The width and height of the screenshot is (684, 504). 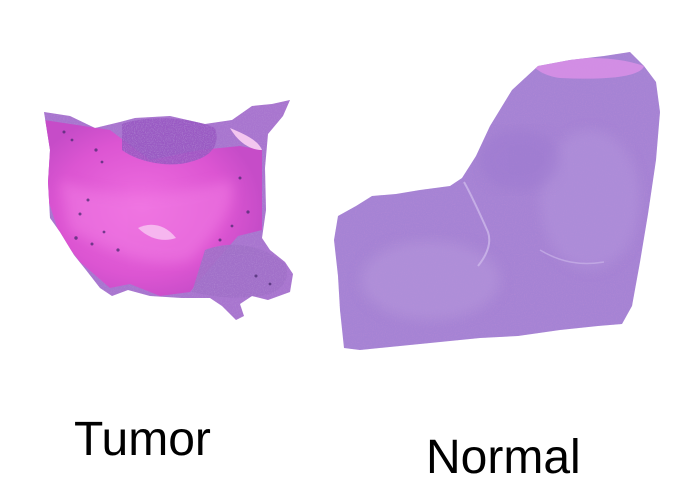 What do you see at coordinates (503, 457) in the screenshot?
I see `normal-label: Normal` at bounding box center [503, 457].